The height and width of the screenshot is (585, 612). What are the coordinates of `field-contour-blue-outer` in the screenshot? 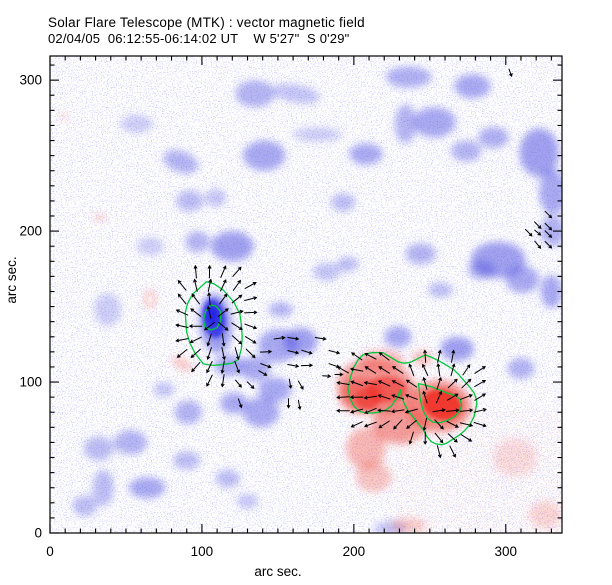 It's located at (213, 324).